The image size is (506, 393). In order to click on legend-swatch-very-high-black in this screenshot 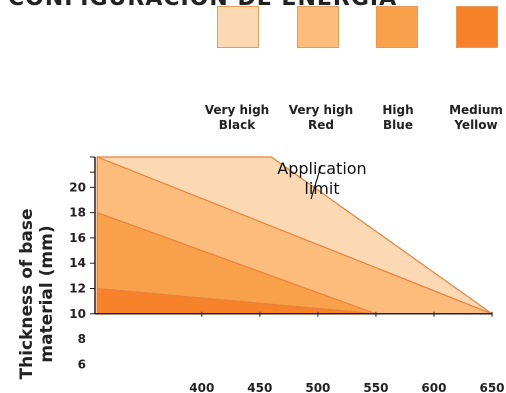, I will do `click(238, 27)`.